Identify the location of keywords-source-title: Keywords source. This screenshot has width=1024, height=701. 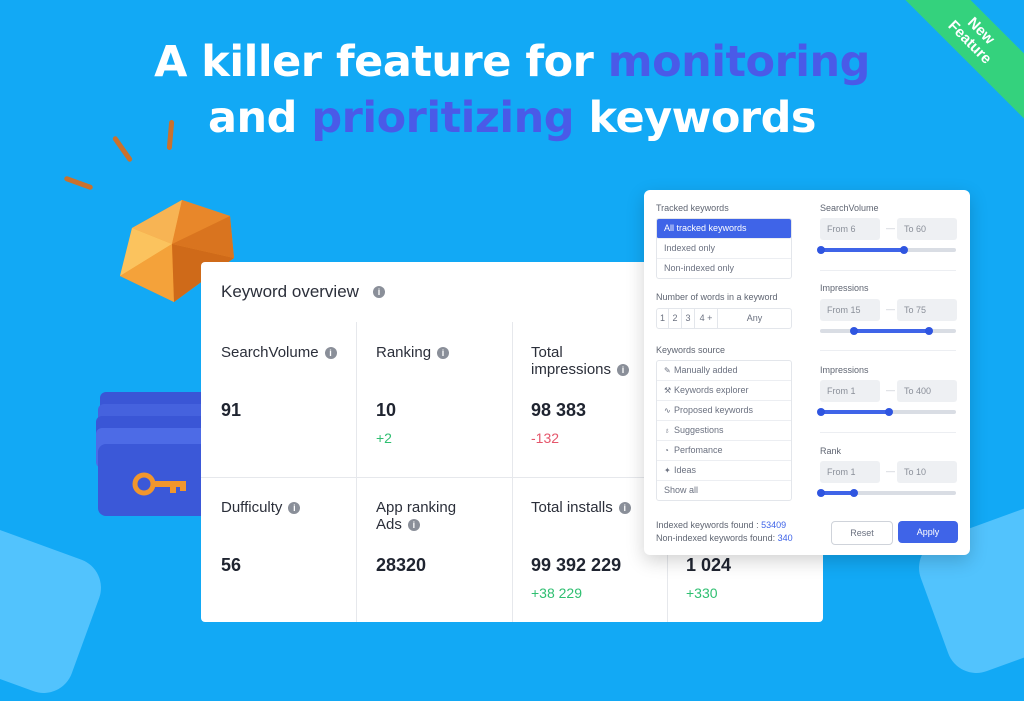
(691, 350).